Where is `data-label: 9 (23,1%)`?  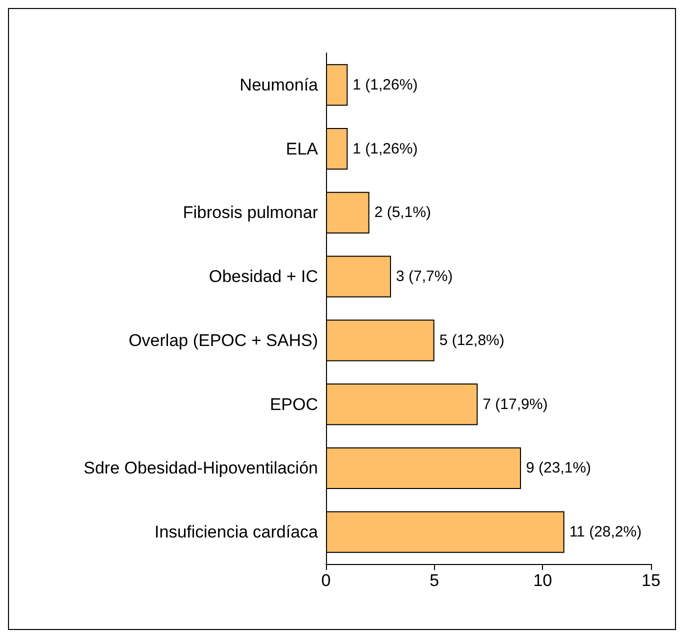
data-label: 9 (23,1%) is located at coordinates (559, 468).